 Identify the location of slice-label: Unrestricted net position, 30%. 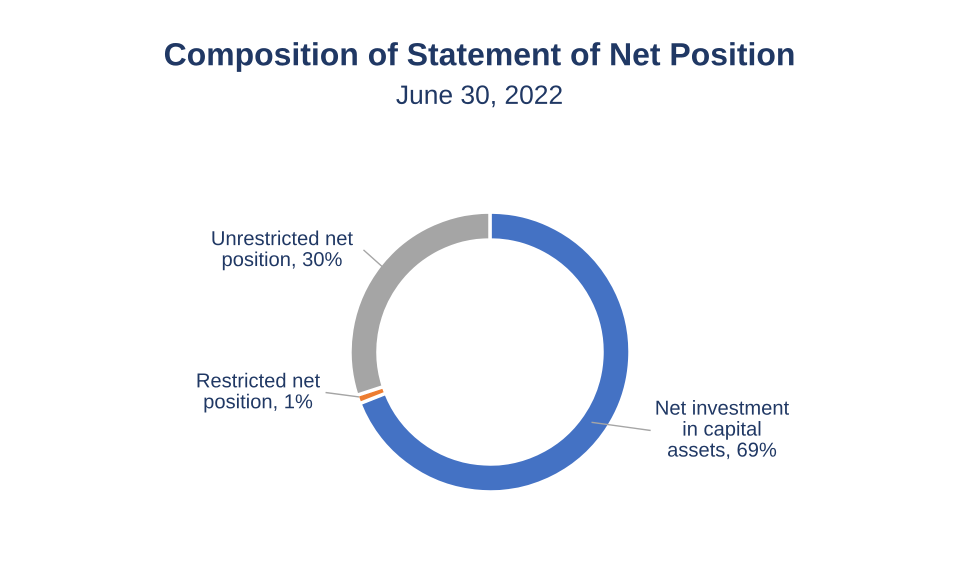
(282, 250).